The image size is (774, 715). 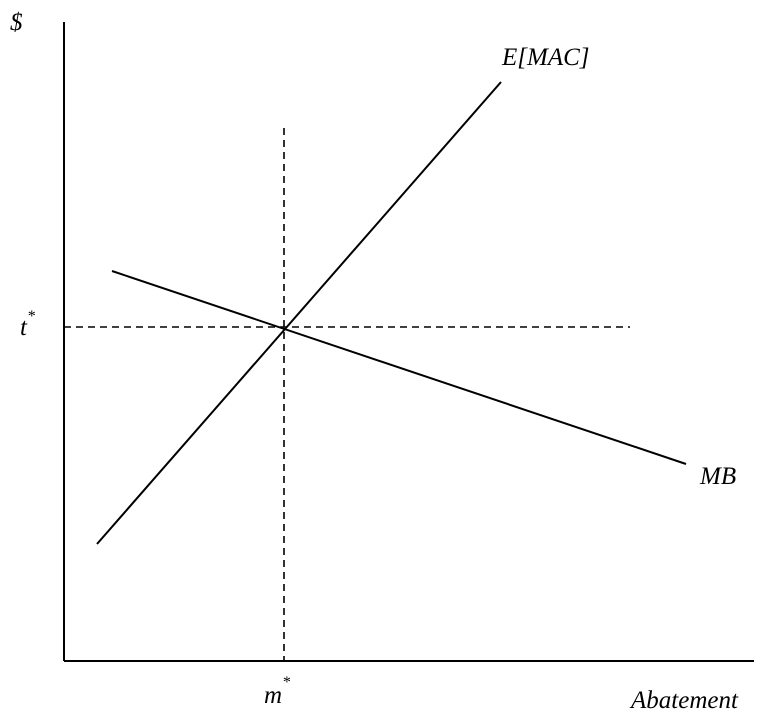 What do you see at coordinates (24, 327) in the screenshot?
I see `t-star-base: t` at bounding box center [24, 327].